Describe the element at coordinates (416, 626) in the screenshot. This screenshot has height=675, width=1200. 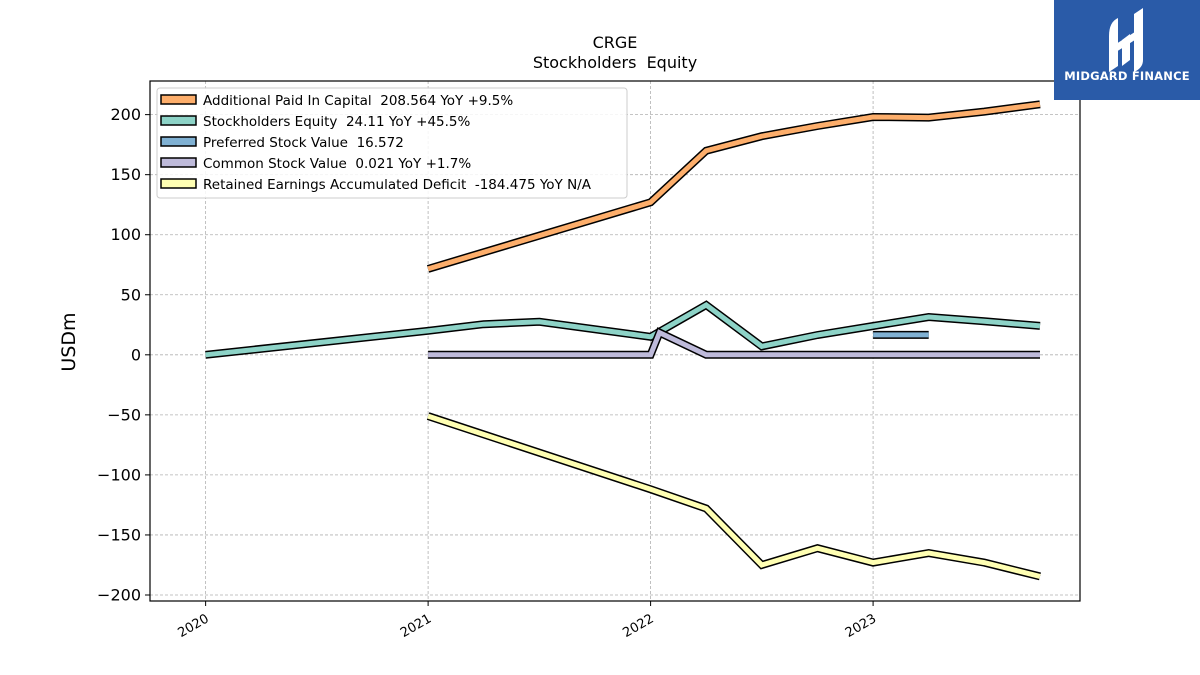
I see `x-tick-label: 2021` at that location.